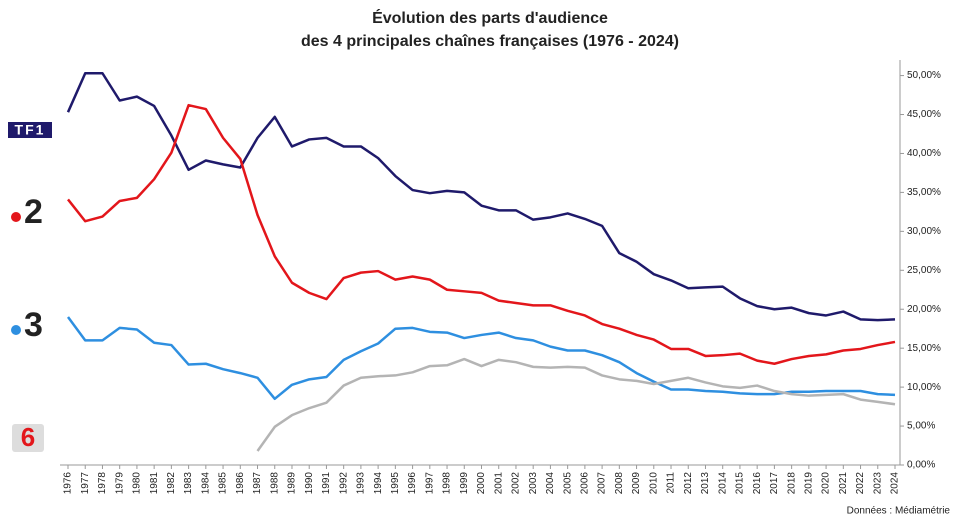  What do you see at coordinates (899, 511) in the screenshot?
I see `source: Données : Médiamétrie` at bounding box center [899, 511].